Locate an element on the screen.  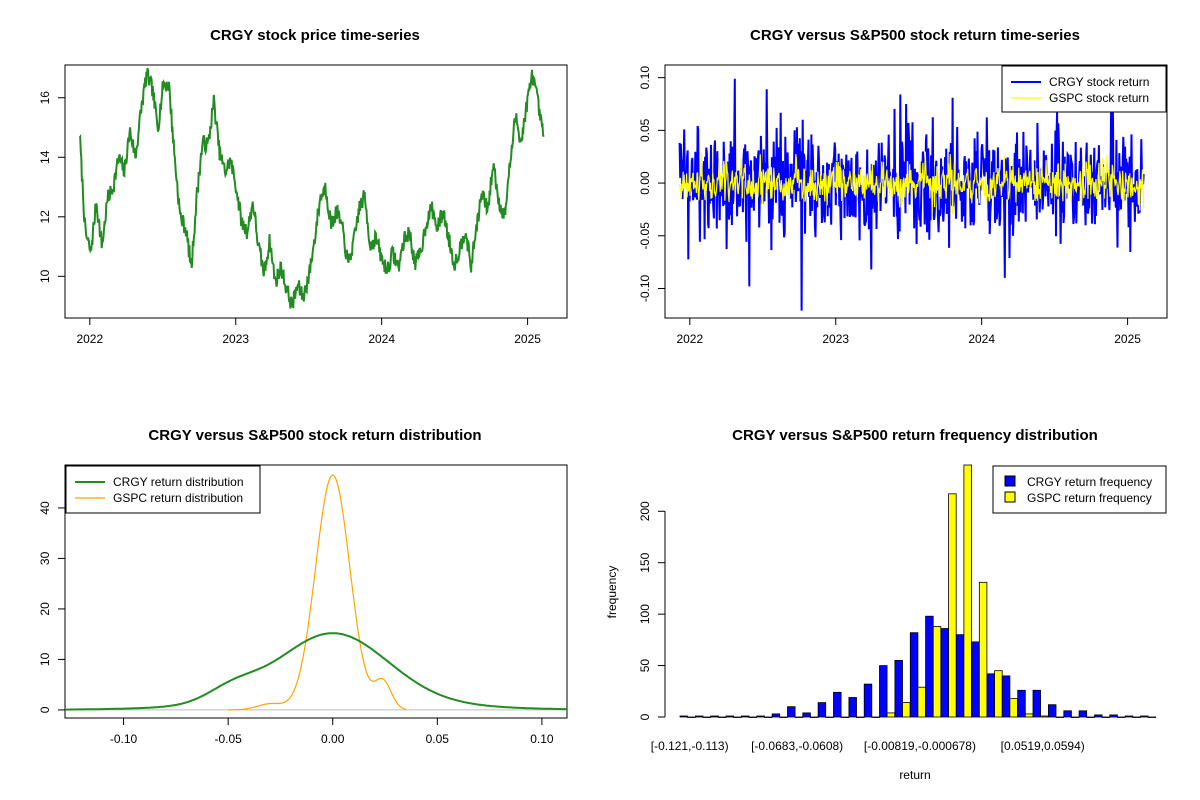
density-y-tick-label: 20 is located at coordinates (45, 609).